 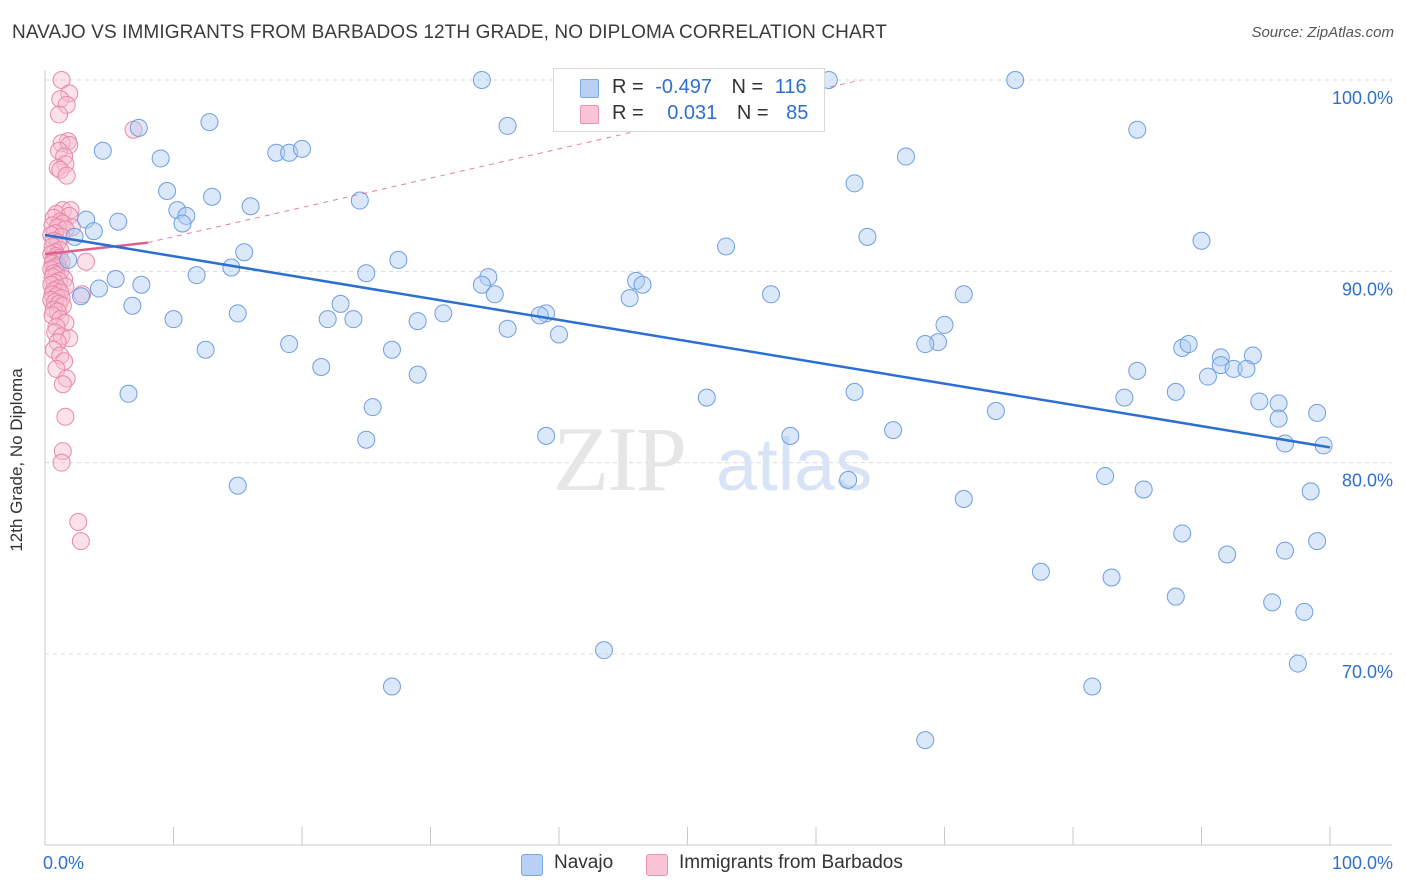 I want to click on barbados-legend-label: Immigrants from Barbados, so click(x=791, y=862).